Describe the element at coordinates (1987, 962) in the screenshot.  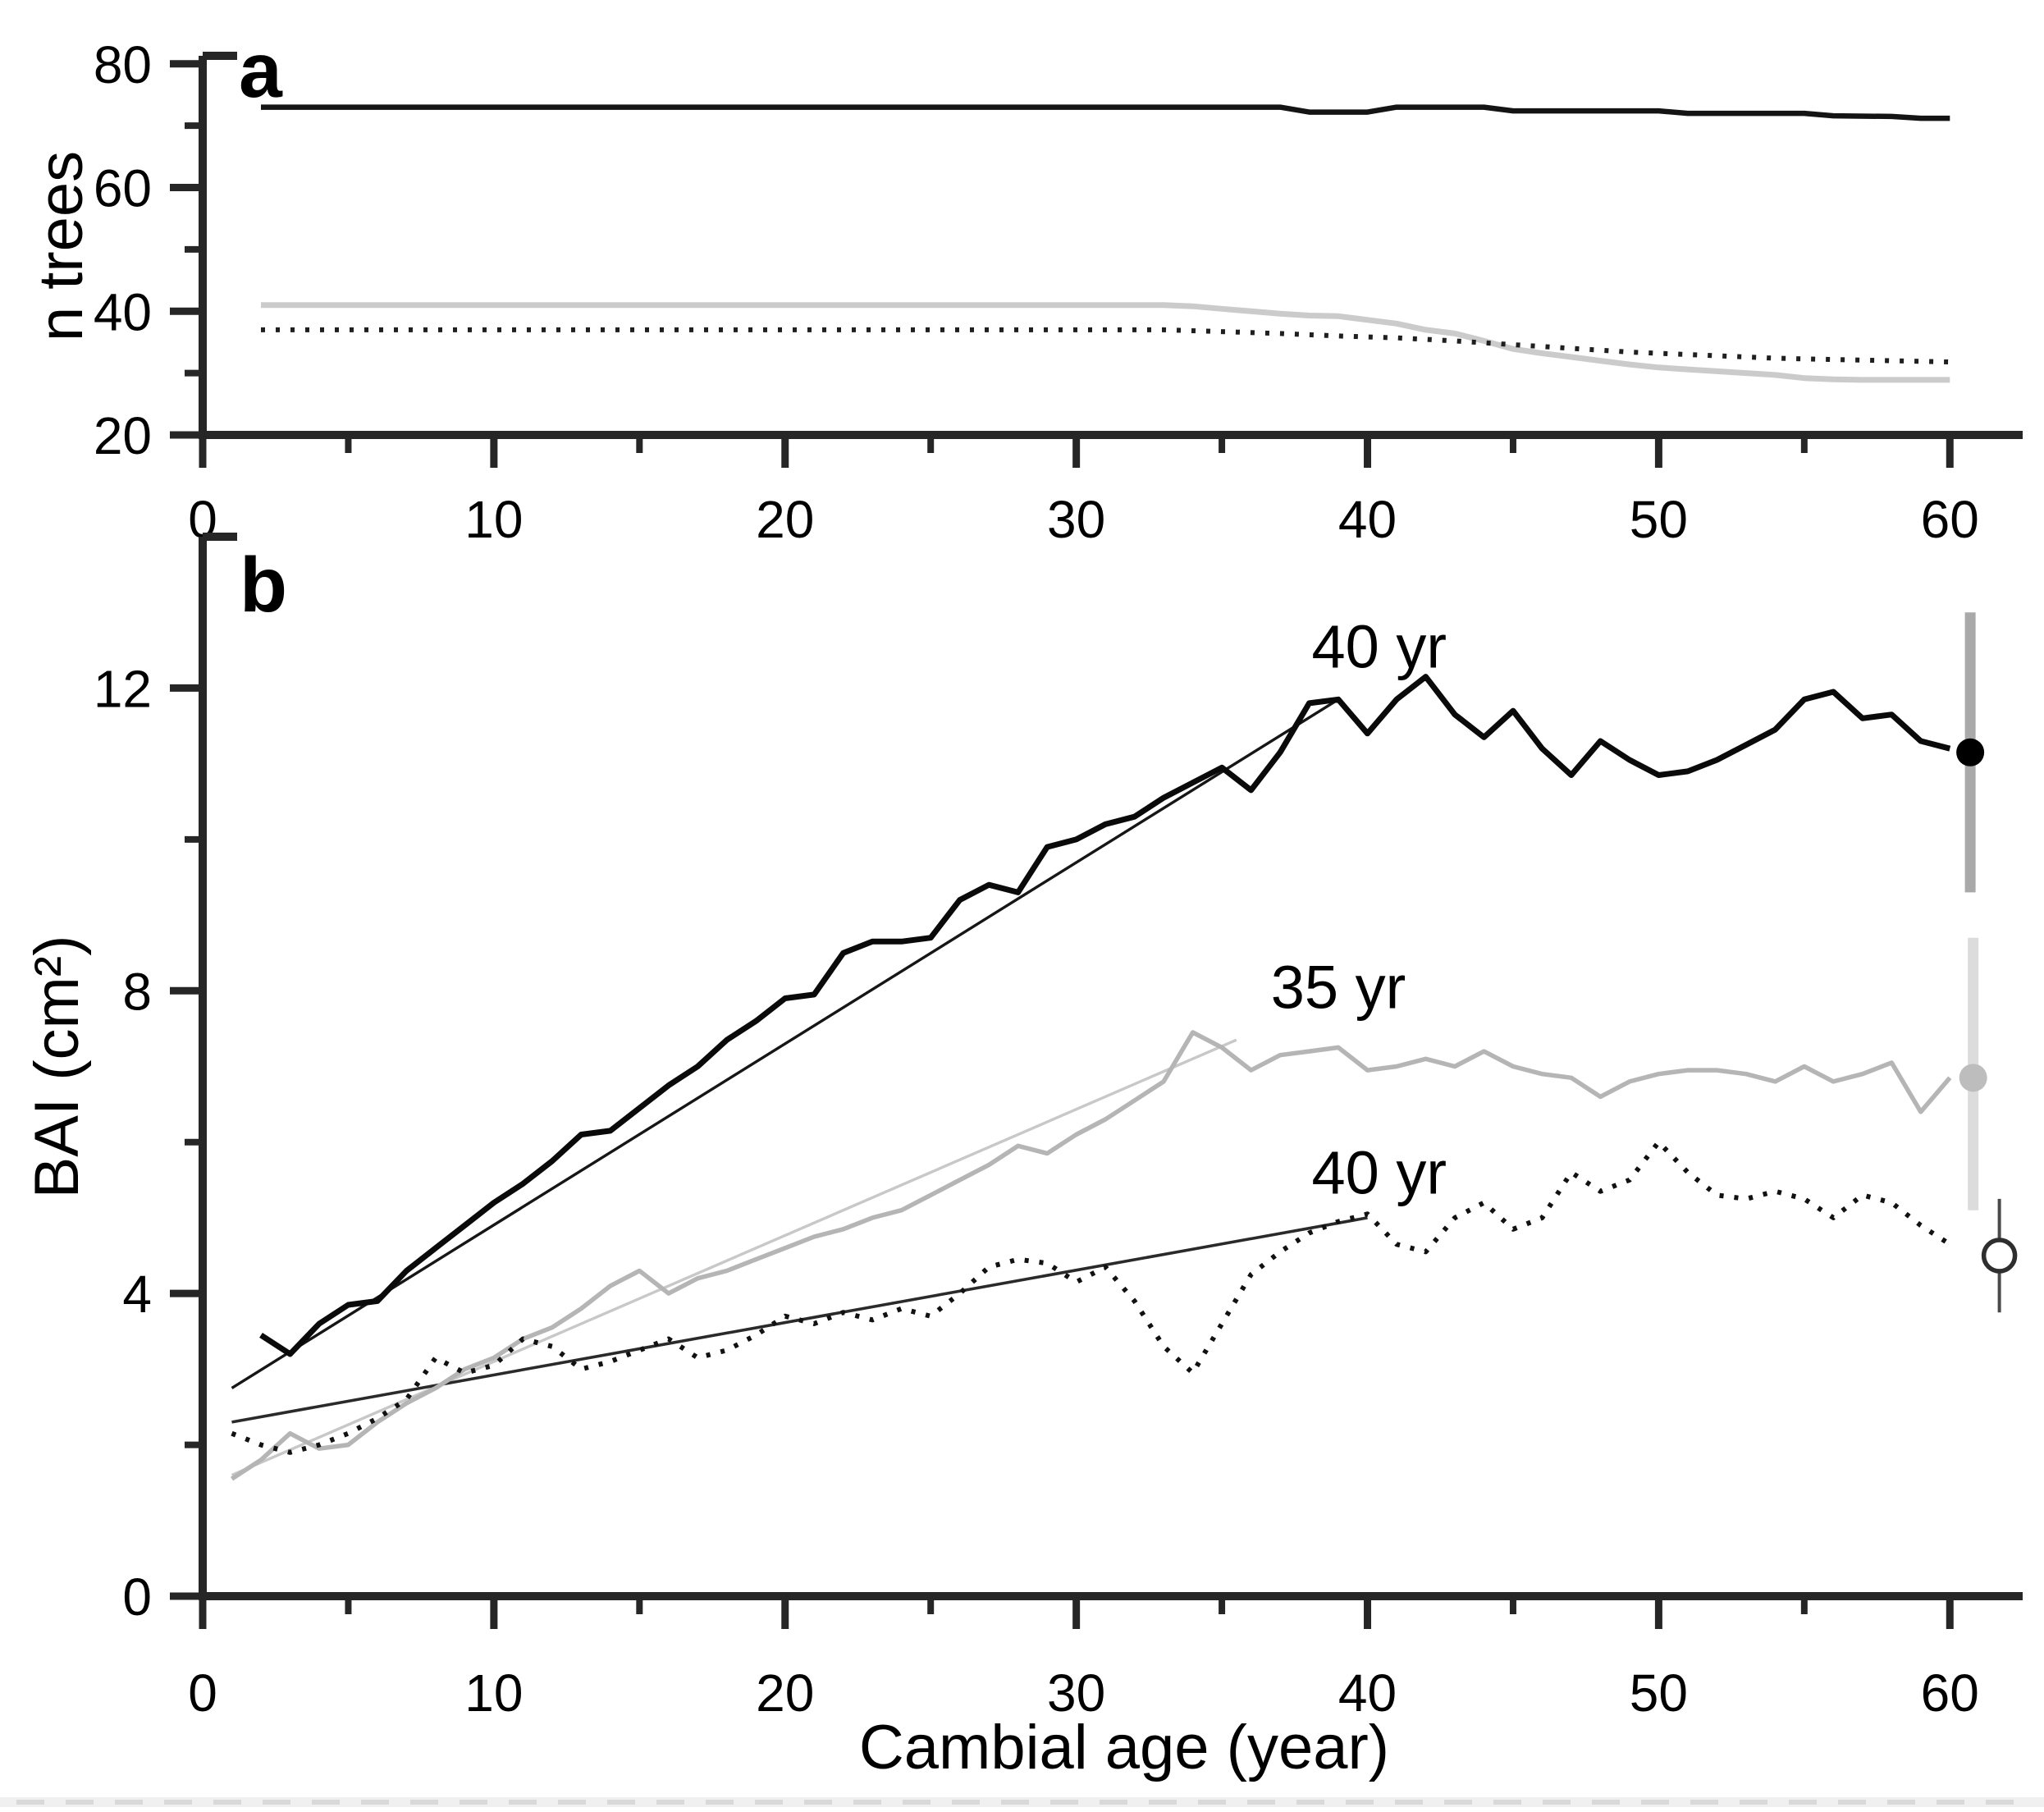
I see `panel-b-error-bars` at that location.